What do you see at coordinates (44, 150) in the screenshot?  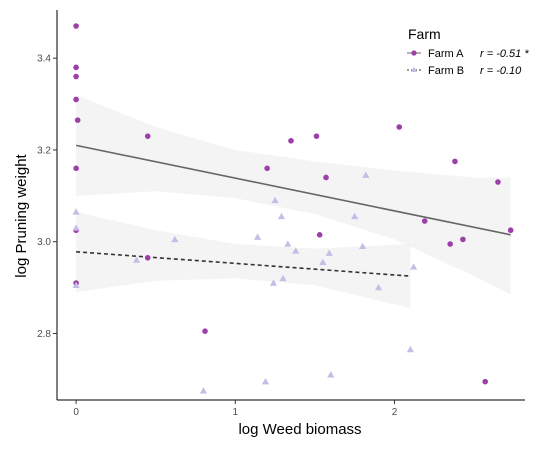 I see `y-tick-label: 3.2` at bounding box center [44, 150].